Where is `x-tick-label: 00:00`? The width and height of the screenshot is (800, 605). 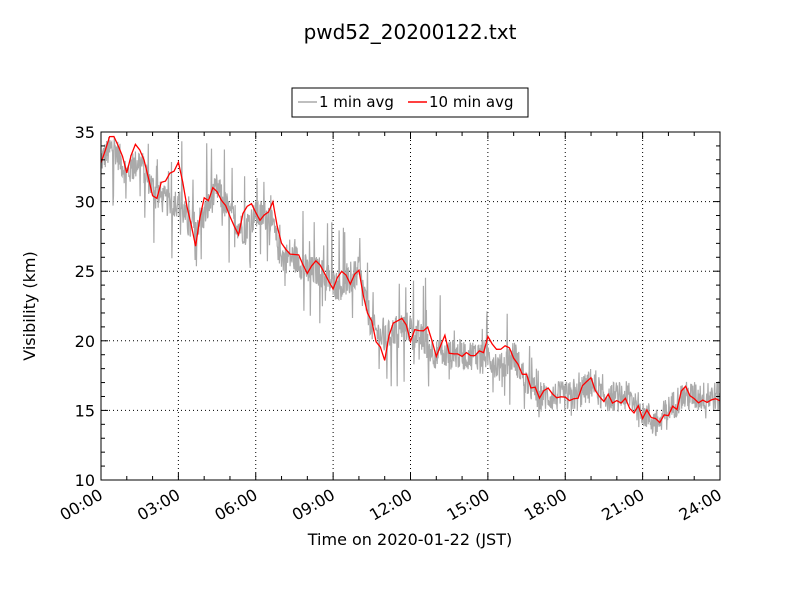 x-tick-label: 00:00 is located at coordinates (81, 505).